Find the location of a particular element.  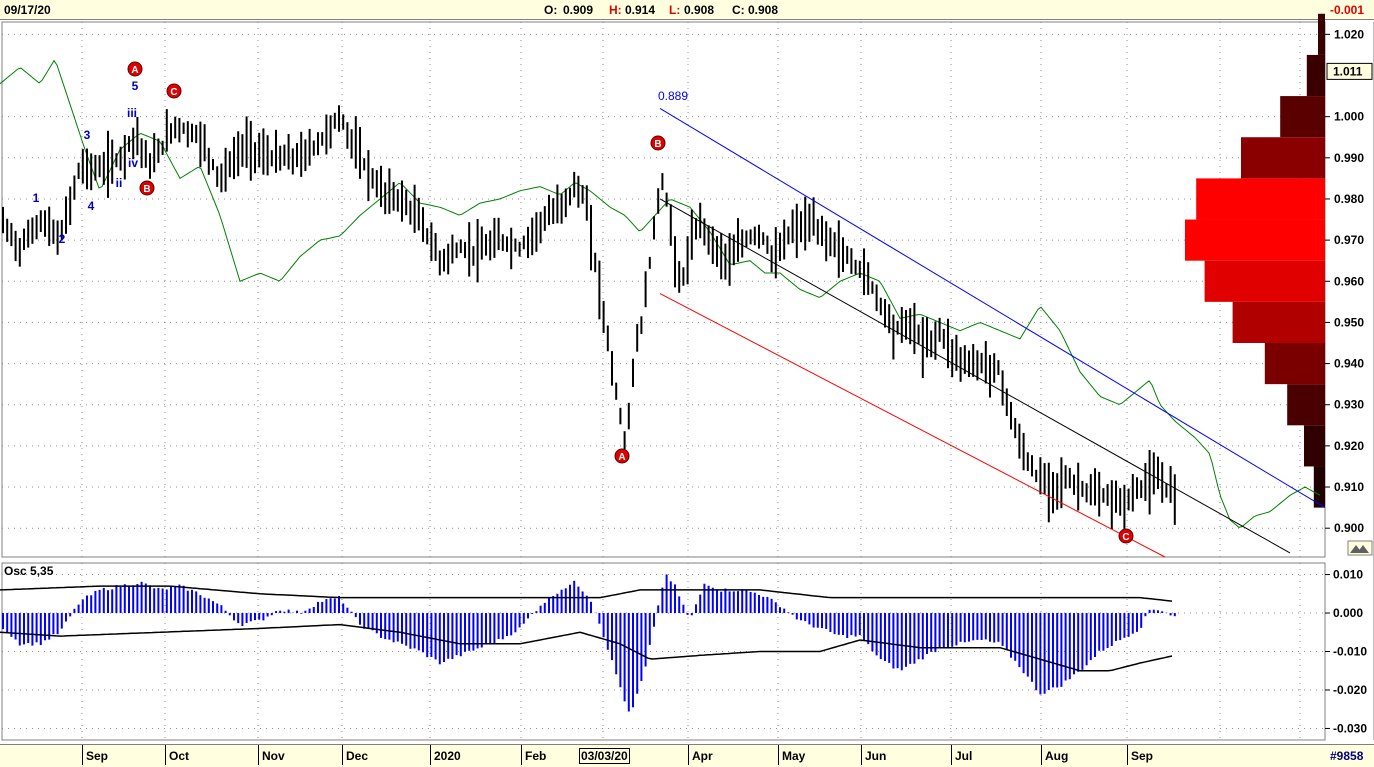

y-tick-label: 0.940 is located at coordinates (1349, 364).